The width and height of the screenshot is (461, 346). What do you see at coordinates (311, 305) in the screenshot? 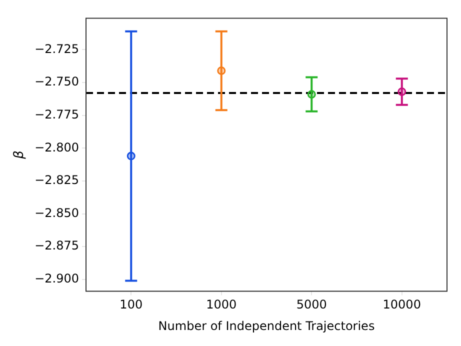
I see `x-tick-label: 5000` at bounding box center [311, 305].